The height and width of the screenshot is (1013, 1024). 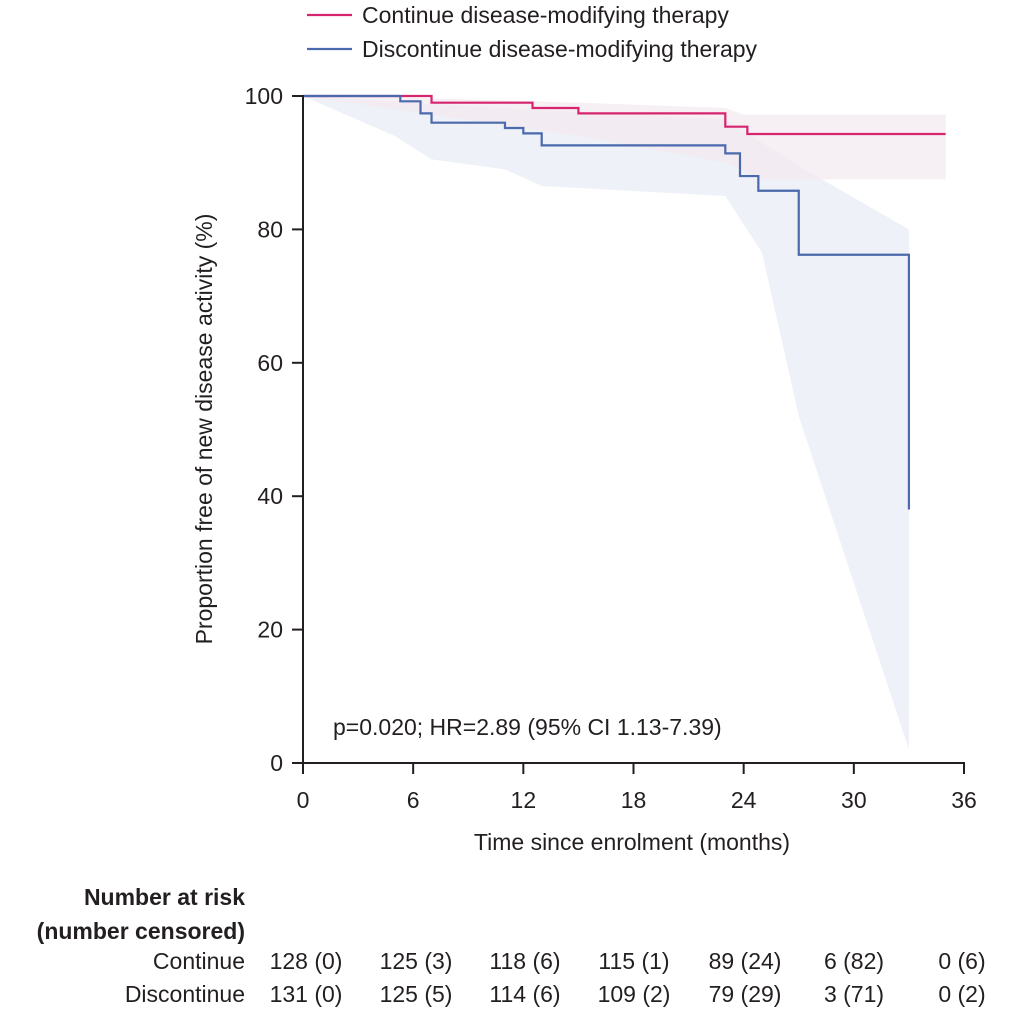 I want to click on risk-cell: 0 (2), so click(x=962, y=994).